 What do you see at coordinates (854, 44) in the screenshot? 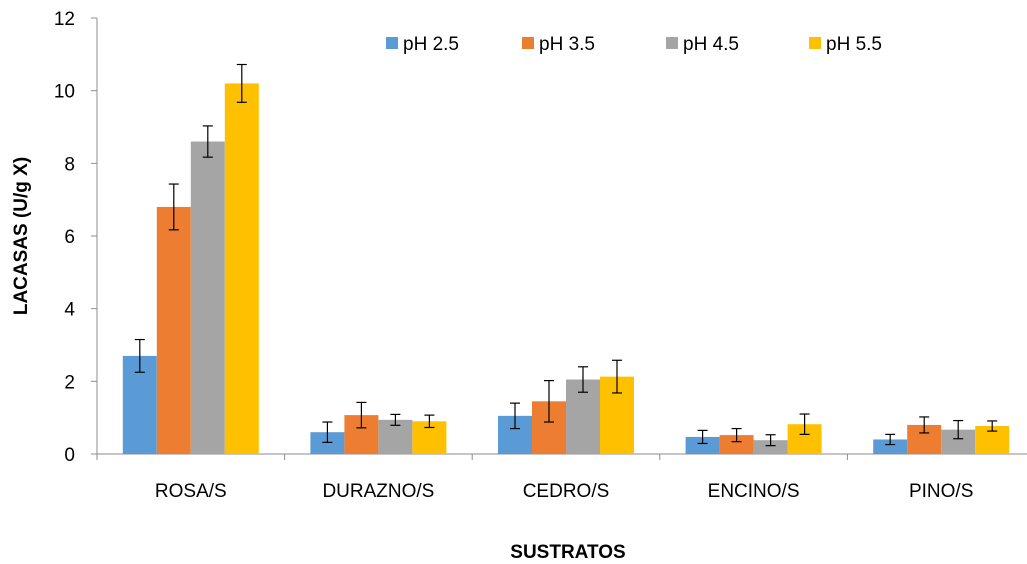
I see `legend-label: pH 5.5` at bounding box center [854, 44].